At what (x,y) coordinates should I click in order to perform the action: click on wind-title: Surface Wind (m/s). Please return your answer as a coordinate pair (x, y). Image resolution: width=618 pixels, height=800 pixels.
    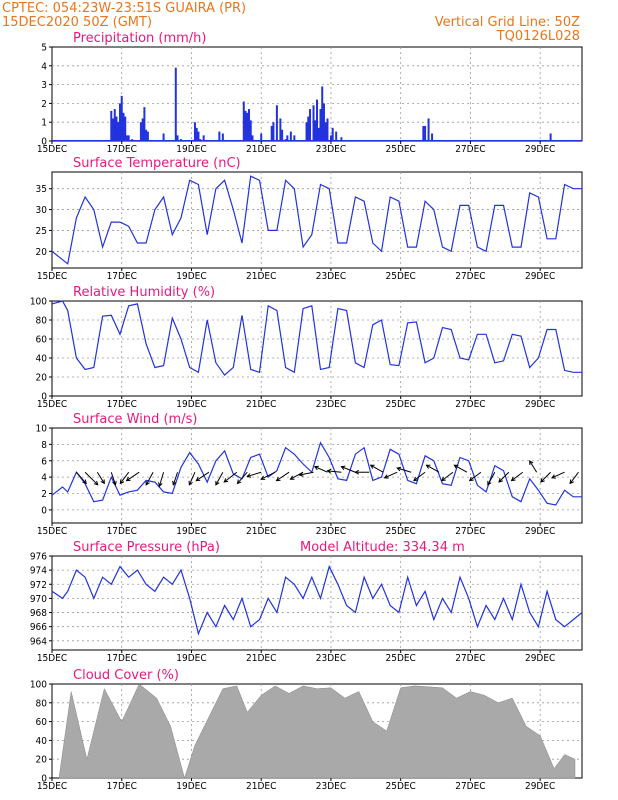
    Looking at the image, I should click on (135, 419).